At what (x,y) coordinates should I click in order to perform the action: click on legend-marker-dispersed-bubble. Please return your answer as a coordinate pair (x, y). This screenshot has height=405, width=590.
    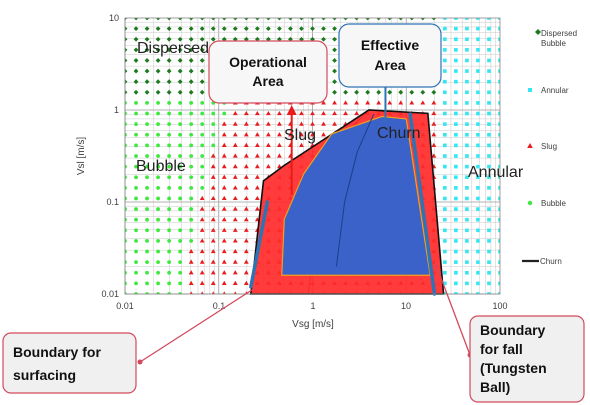
    Looking at the image, I should click on (538, 32).